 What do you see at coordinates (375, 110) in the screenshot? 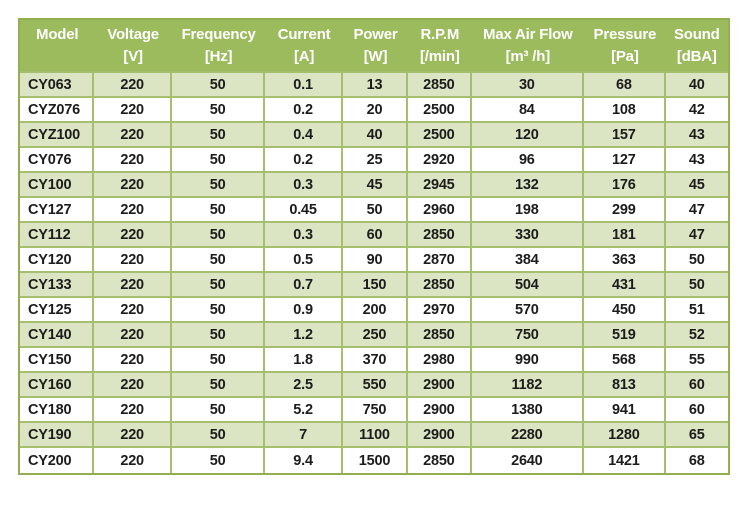
I see `table-cell-power: 20` at bounding box center [375, 110].